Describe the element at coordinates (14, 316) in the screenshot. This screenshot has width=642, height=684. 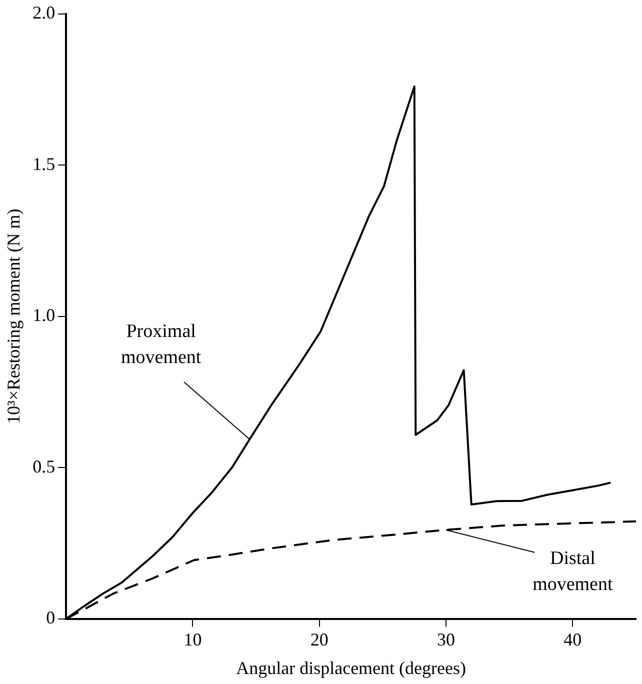
I see `y-axis-title: 10³×Restoring moment (N m)` at that location.